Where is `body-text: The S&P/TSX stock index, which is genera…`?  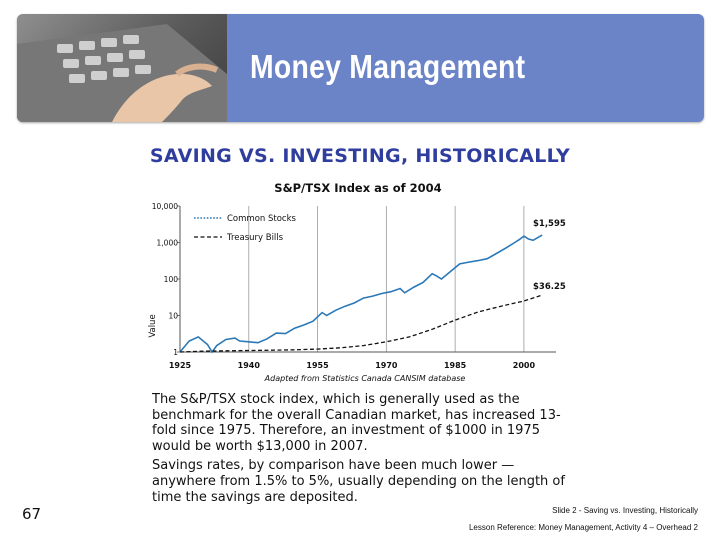 body-text: The S&P/TSX stock index, which is genera… is located at coordinates (362, 450).